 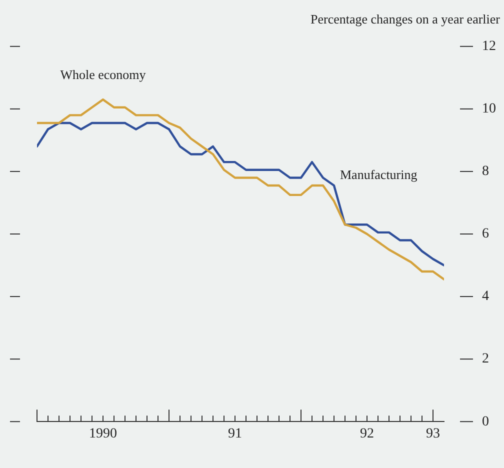 What do you see at coordinates (485, 359) in the screenshot?
I see `y-tick-label: 2` at bounding box center [485, 359].